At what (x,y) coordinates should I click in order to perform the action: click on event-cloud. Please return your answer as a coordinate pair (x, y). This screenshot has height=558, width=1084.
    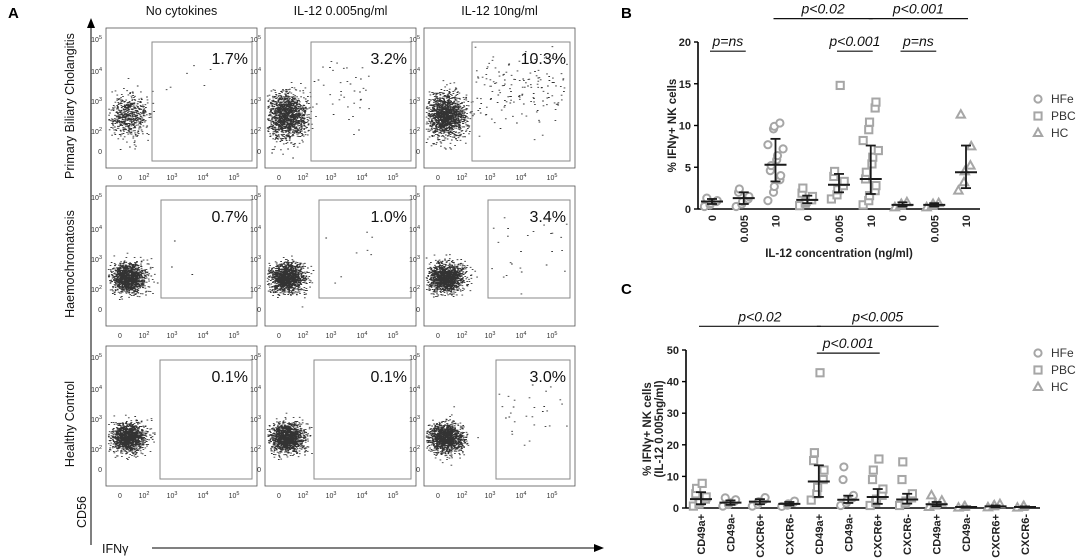
    Looking at the image, I should click on (496, 257).